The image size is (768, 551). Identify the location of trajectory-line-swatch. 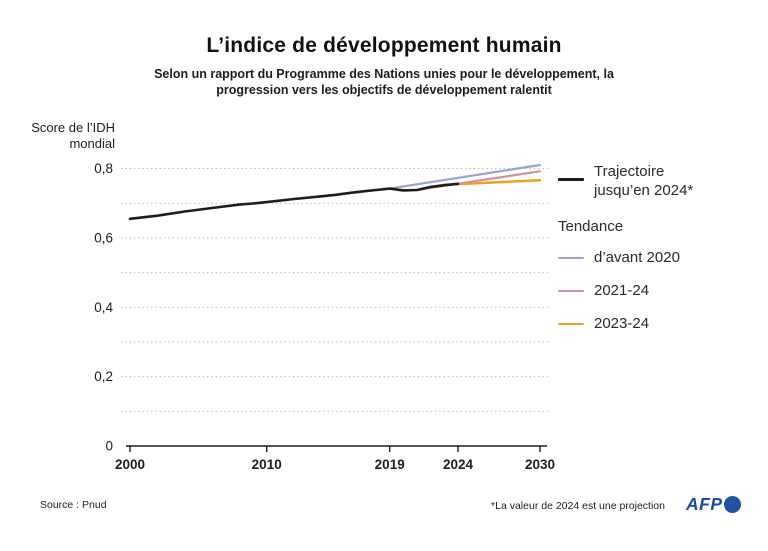
(571, 179).